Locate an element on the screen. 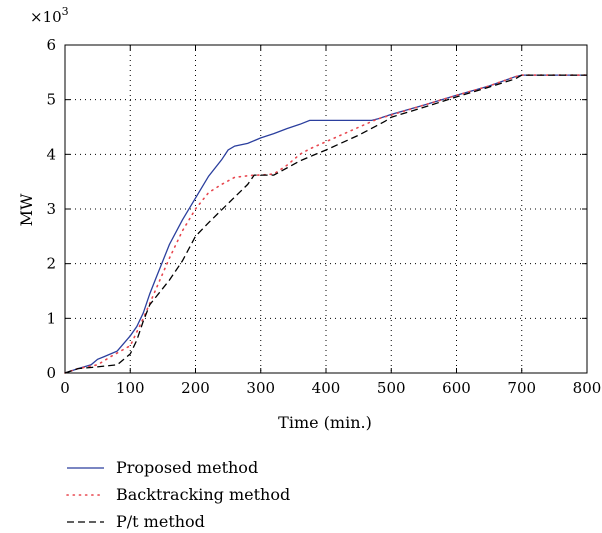 This screenshot has width=602, height=533. x-tick-label: 700 is located at coordinates (521, 388).